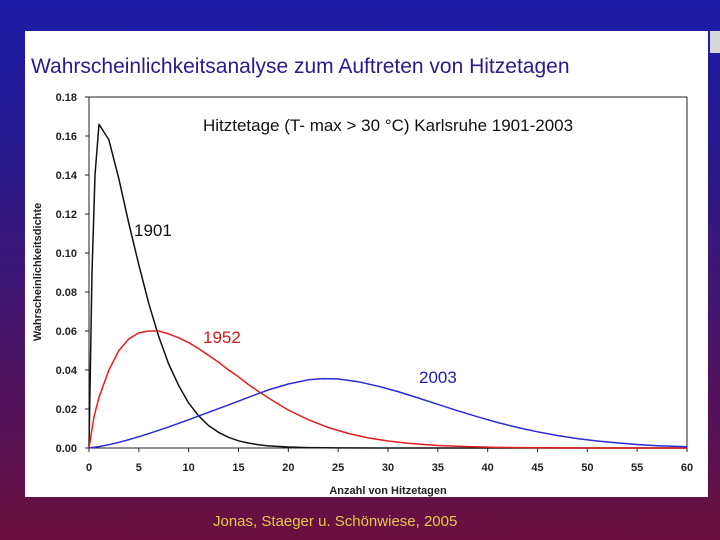  What do you see at coordinates (222, 337) in the screenshot?
I see `series-label-1952: 1952` at bounding box center [222, 337].